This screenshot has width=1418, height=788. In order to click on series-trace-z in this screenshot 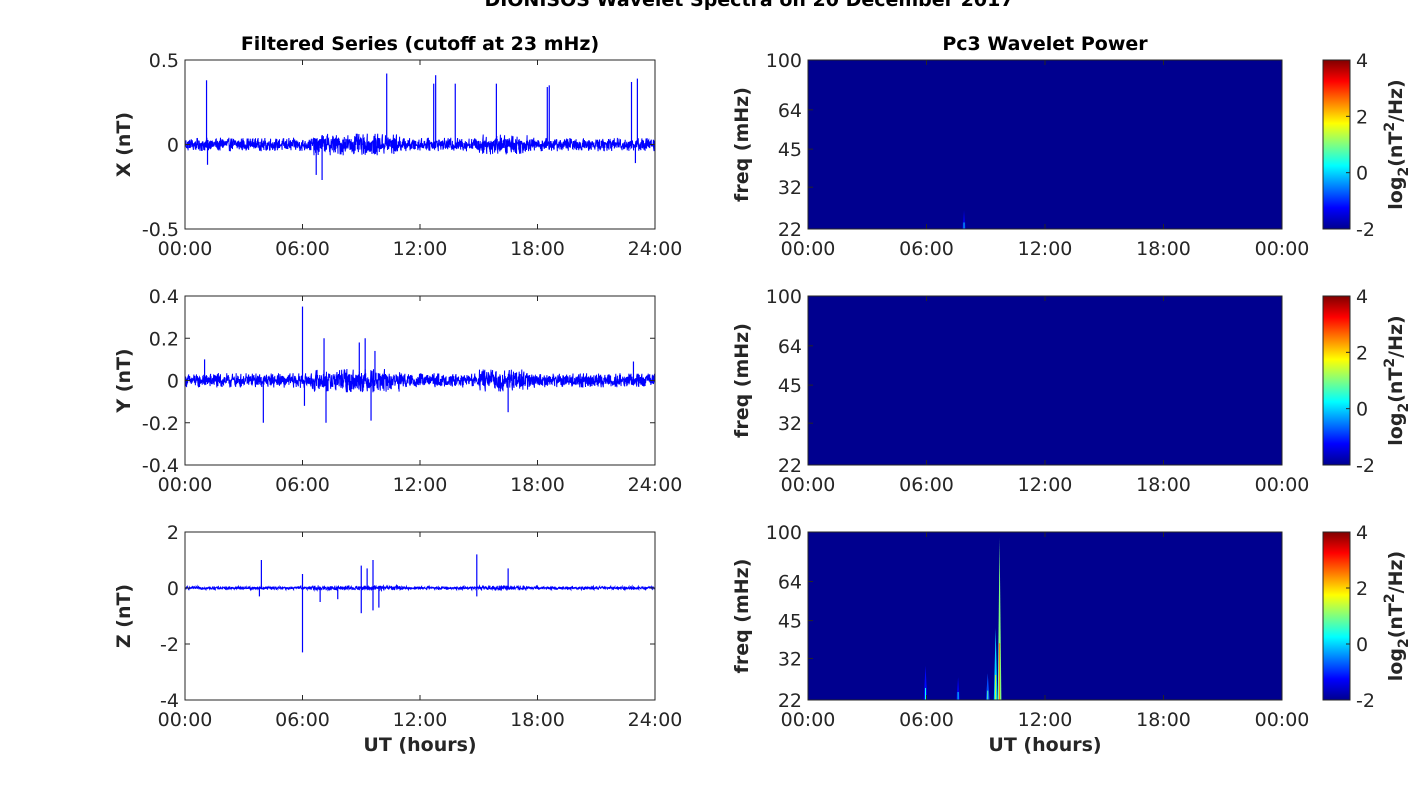, I will do `click(420, 588)`.